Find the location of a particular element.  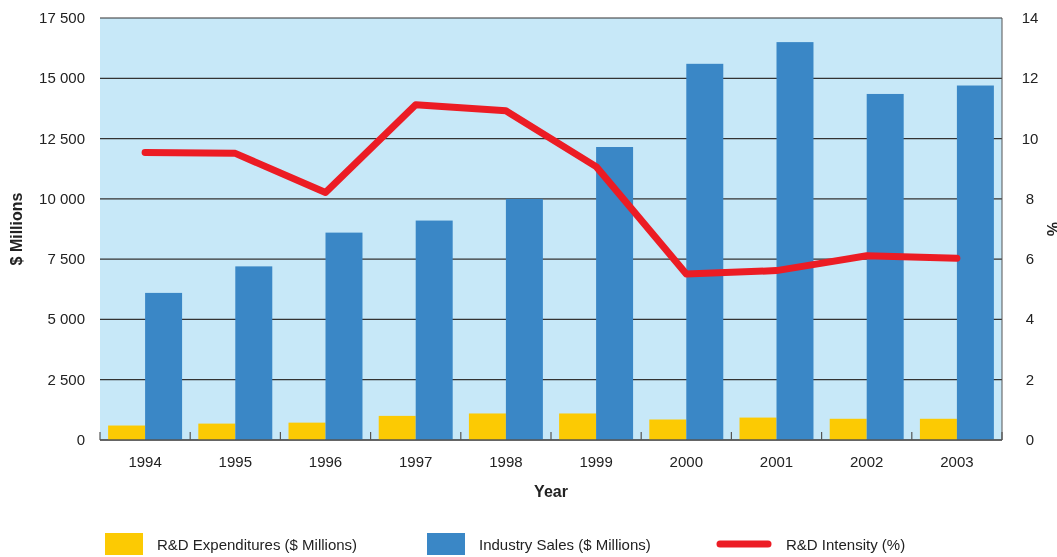

y-tick-label: 17 500 is located at coordinates (62, 17).